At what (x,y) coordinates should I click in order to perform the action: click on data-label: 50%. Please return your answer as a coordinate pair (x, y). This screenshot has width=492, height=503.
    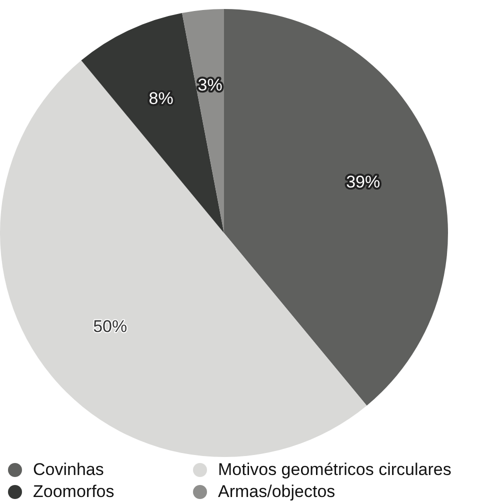
    Looking at the image, I should click on (110, 326).